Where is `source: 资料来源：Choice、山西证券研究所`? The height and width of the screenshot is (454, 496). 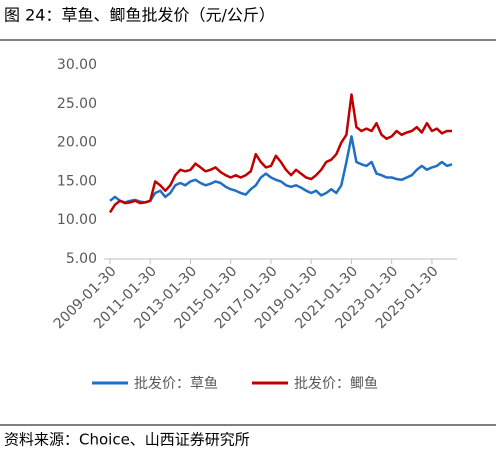
source: 资料来源：Choice、山西证券研究所 is located at coordinates (127, 440).